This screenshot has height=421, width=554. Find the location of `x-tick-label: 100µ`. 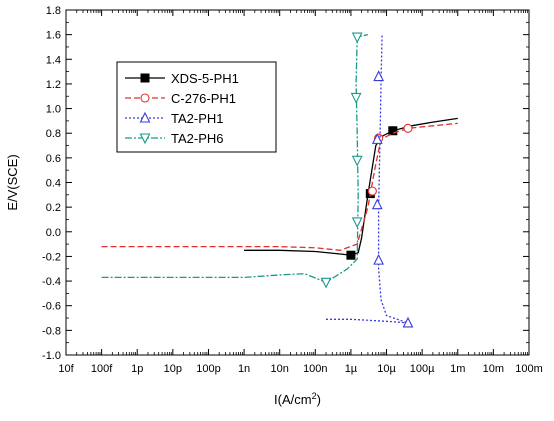

x-tick-label: 100µ is located at coordinates (422, 369).